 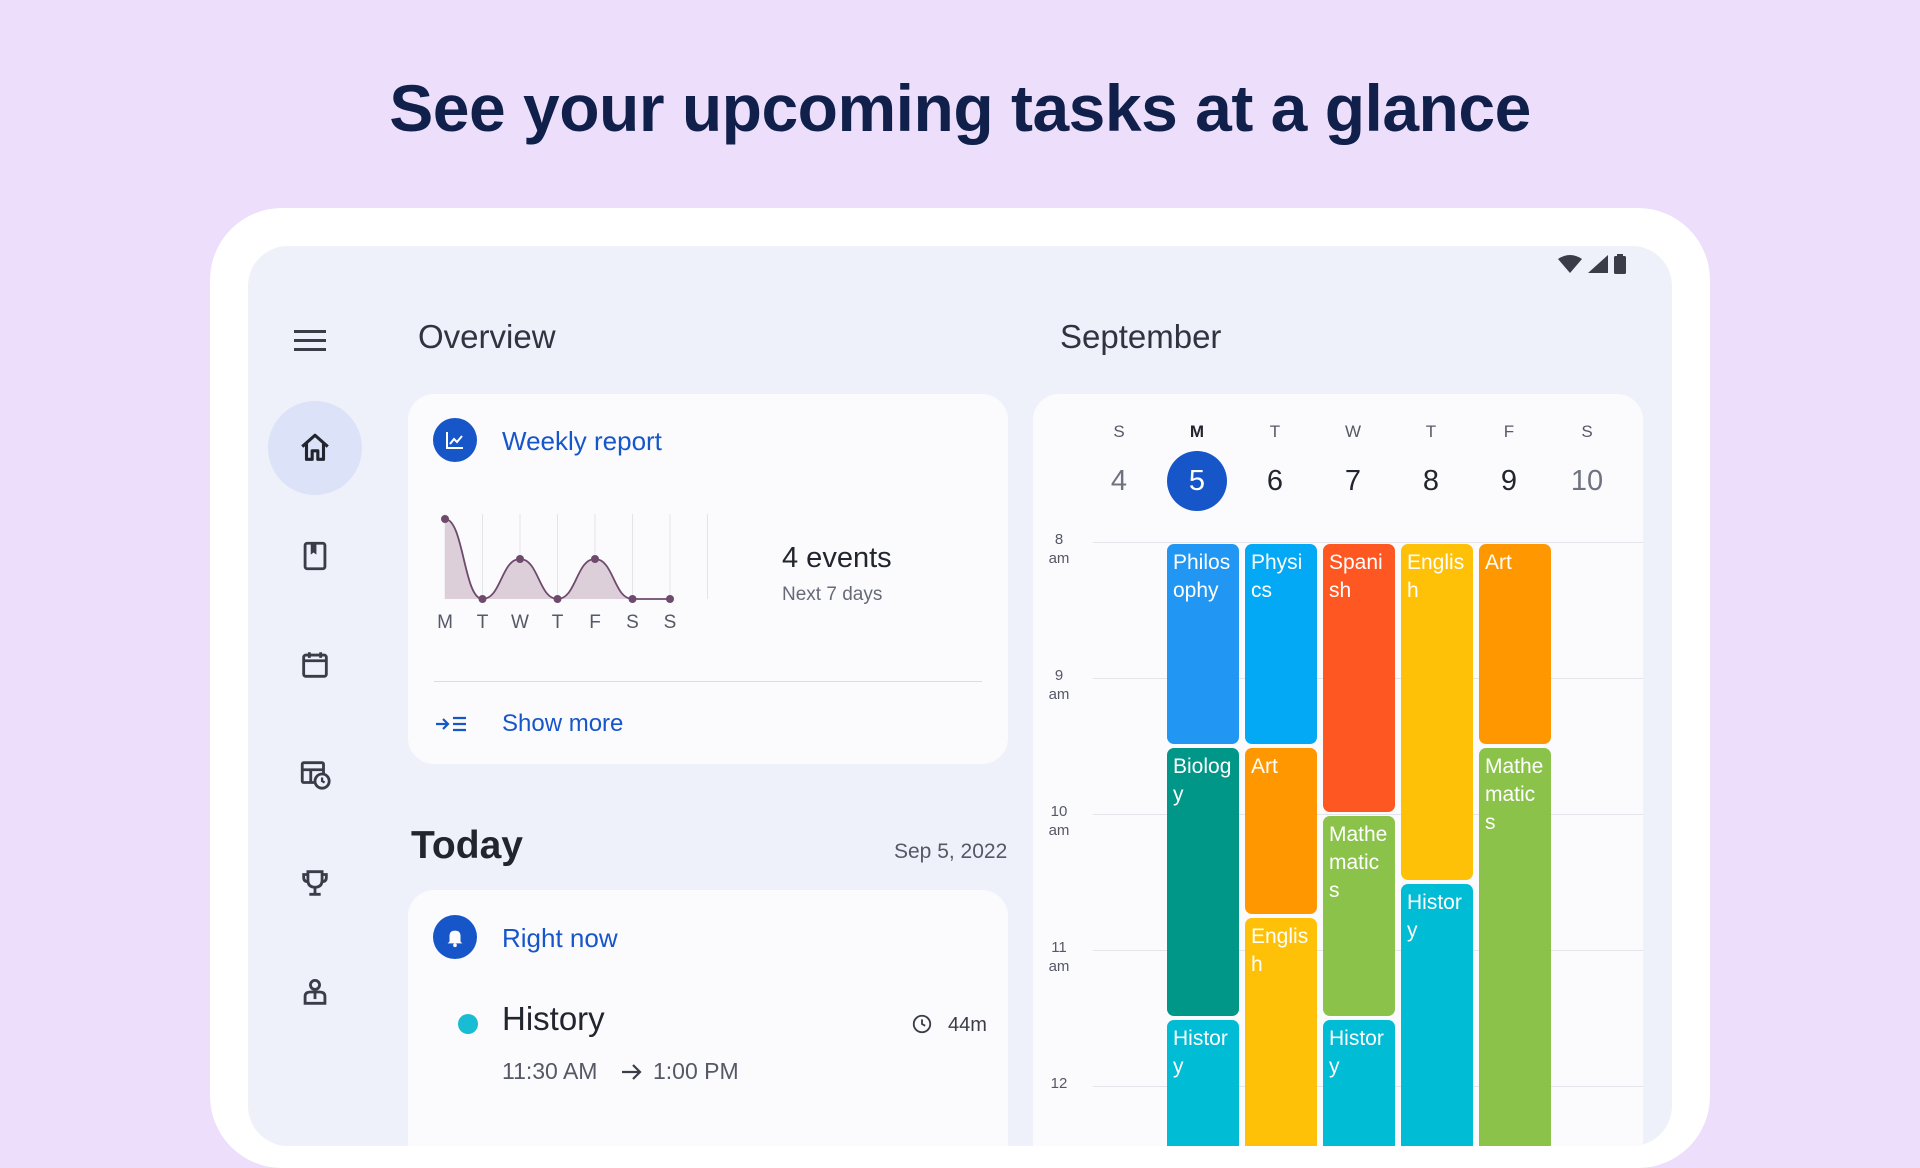 What do you see at coordinates (1197, 431) in the screenshot?
I see `day-label: M` at bounding box center [1197, 431].